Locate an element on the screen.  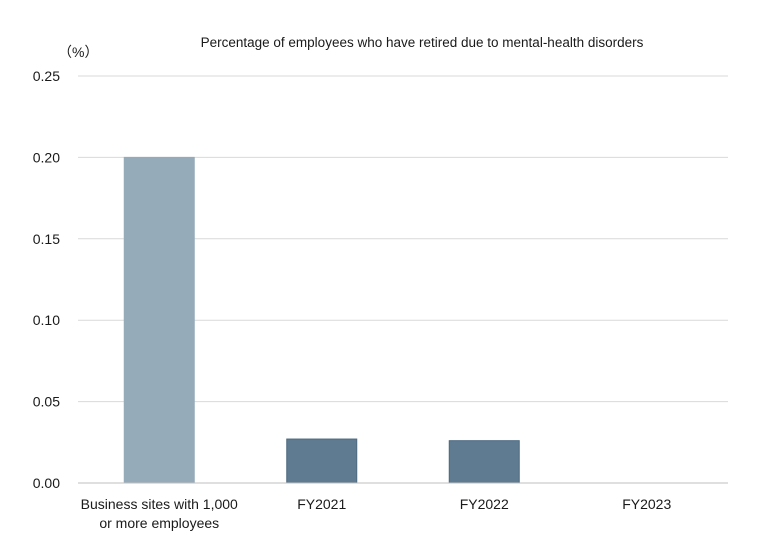
x-tick-label: Business sites with 1,000 is located at coordinates (159, 504).